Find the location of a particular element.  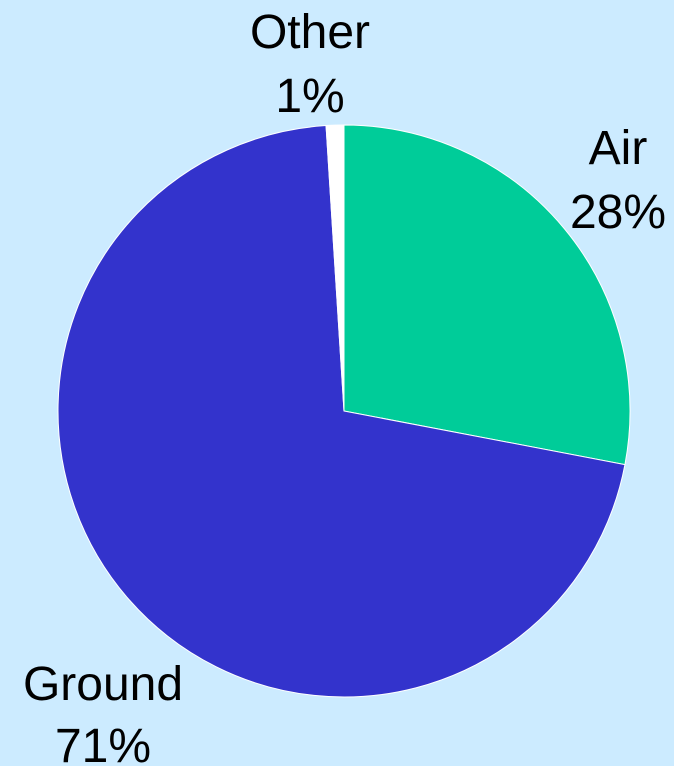

label-other-name: Other is located at coordinates (310, 32).